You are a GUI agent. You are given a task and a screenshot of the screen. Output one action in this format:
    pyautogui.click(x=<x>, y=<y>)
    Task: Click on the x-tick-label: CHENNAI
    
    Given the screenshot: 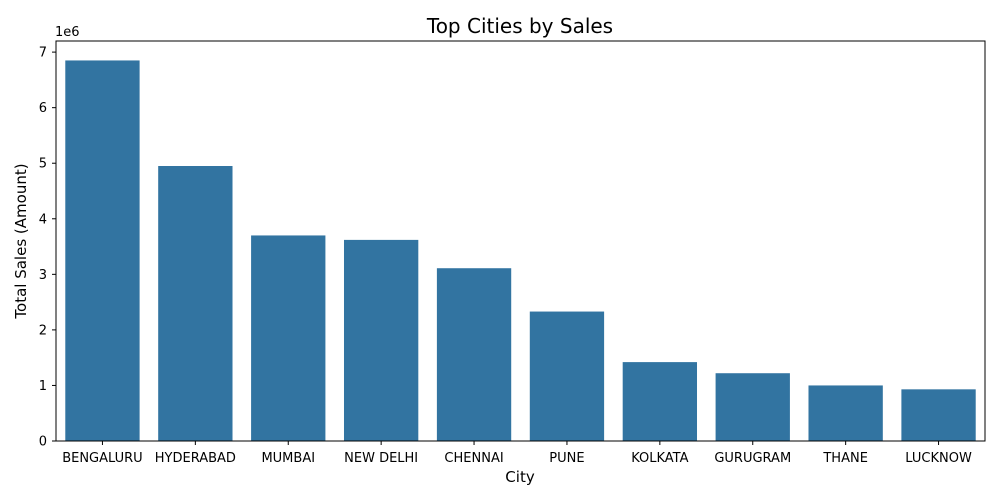 What is the action you would take?
    pyautogui.click(x=473, y=458)
    